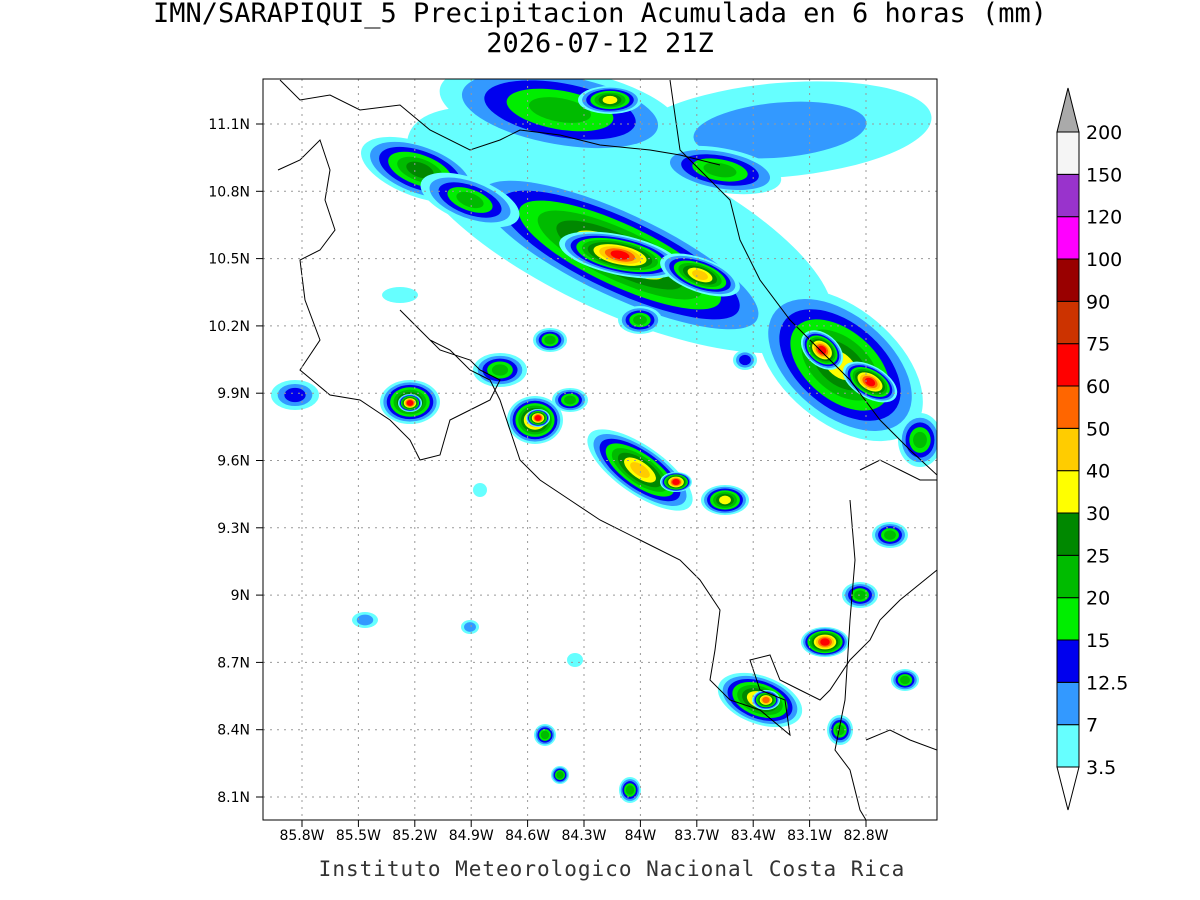  What do you see at coordinates (600, 43) in the screenshot?
I see `subtitle: 2026-07-12 21Z` at bounding box center [600, 43].